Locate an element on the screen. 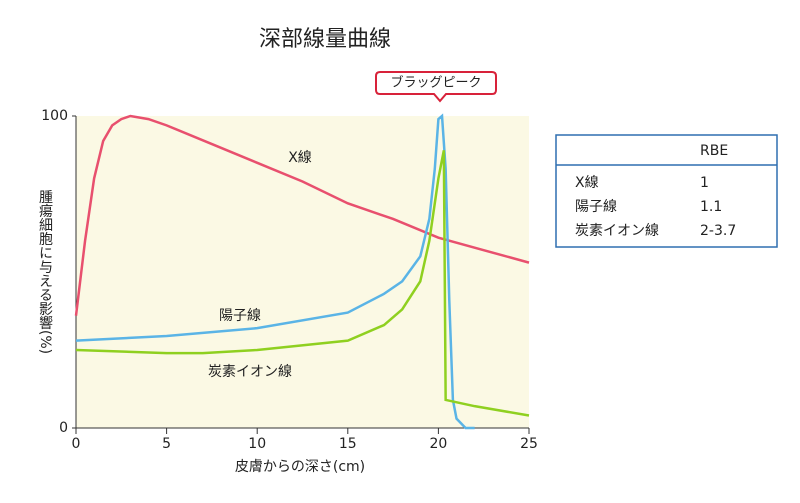 Image resolution: width=800 pixels, height=503 pixels. x-tick-label: 20 is located at coordinates (438, 444).